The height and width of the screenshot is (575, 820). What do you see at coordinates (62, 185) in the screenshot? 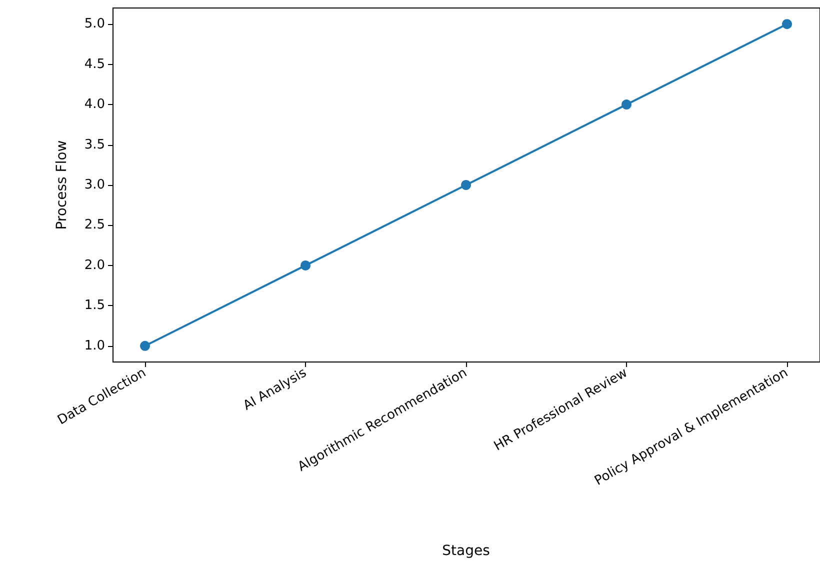
I see `y-axis-title: Process Flow` at bounding box center [62, 185].